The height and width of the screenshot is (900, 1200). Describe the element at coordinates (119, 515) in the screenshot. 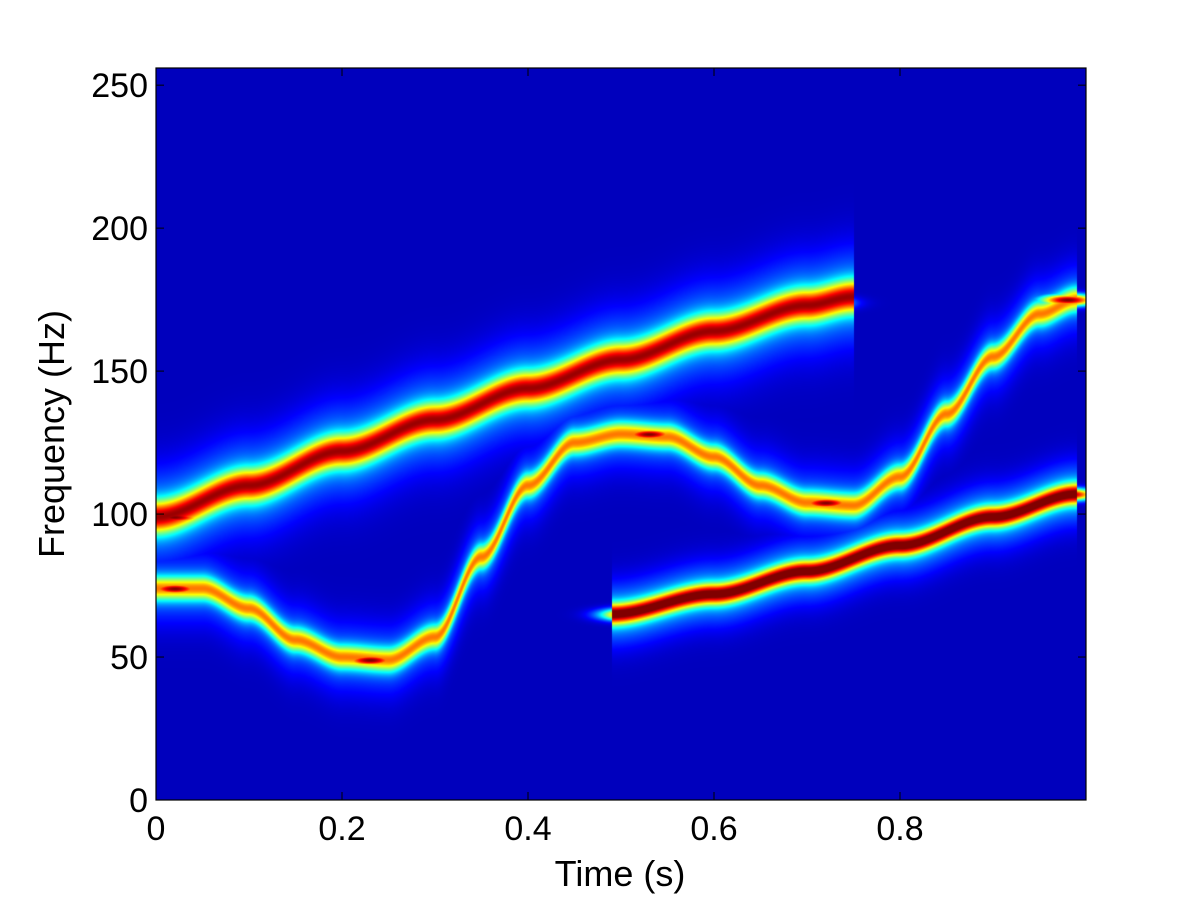

I see `y-tick-label: 100` at that location.